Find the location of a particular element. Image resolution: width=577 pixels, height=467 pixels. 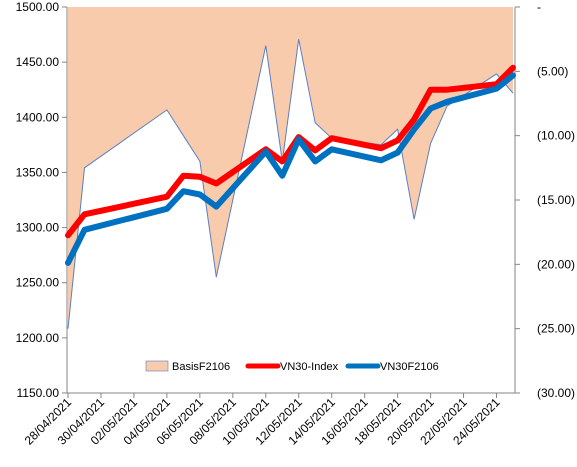

legend-label-basisf2106: BasisF2106 is located at coordinates (201, 367).